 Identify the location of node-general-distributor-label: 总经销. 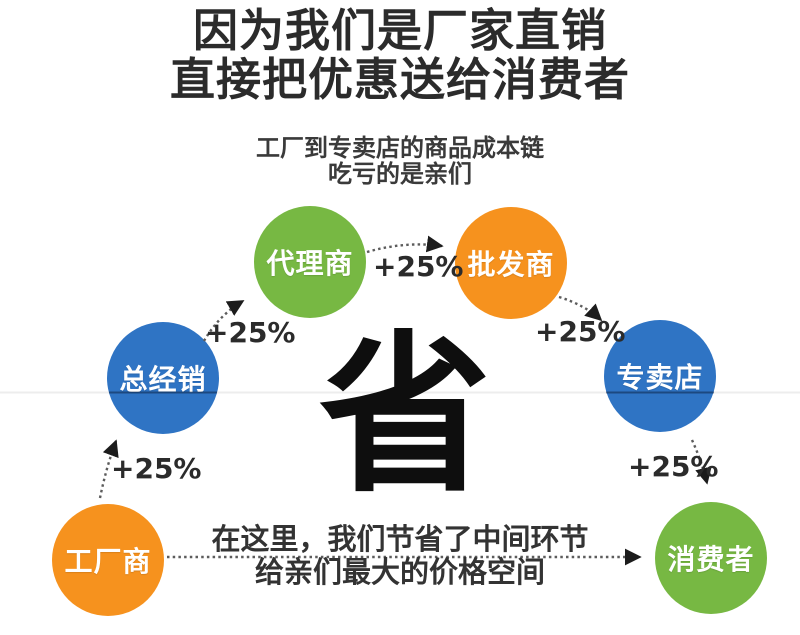
(163, 379).